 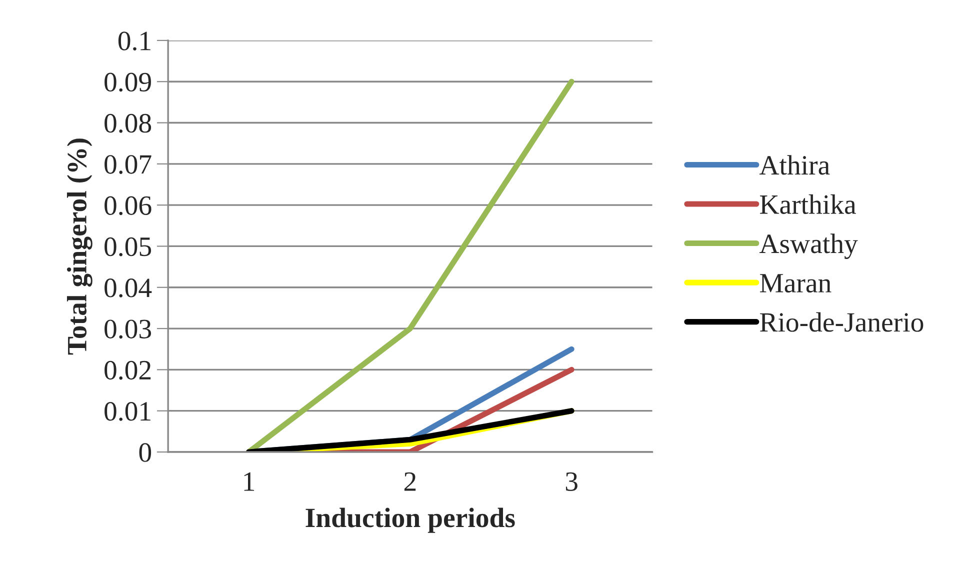 I want to click on y-tick-label: 0, so click(x=145, y=452).